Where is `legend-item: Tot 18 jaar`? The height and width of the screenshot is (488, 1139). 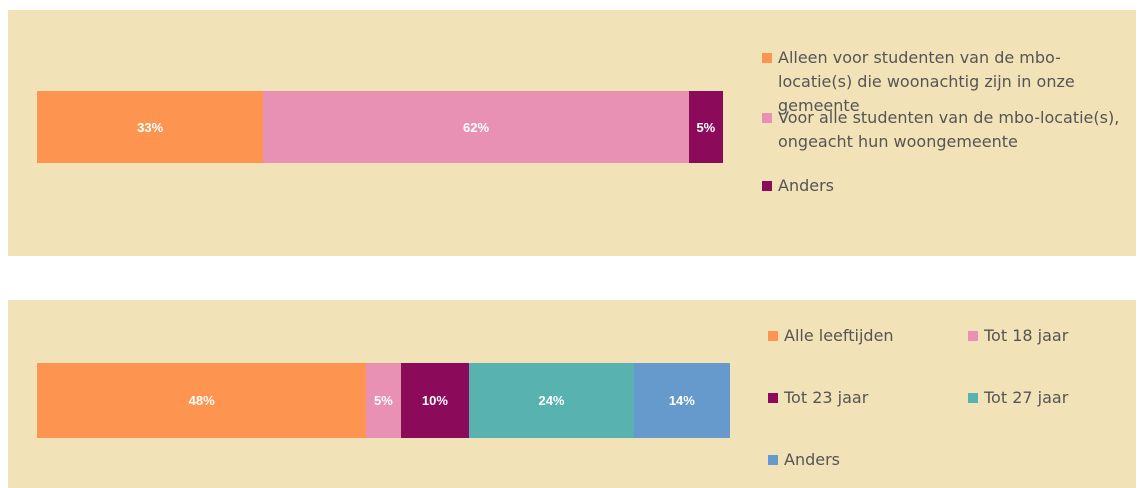
legend-item: Tot 18 jaar is located at coordinates (1053, 336).